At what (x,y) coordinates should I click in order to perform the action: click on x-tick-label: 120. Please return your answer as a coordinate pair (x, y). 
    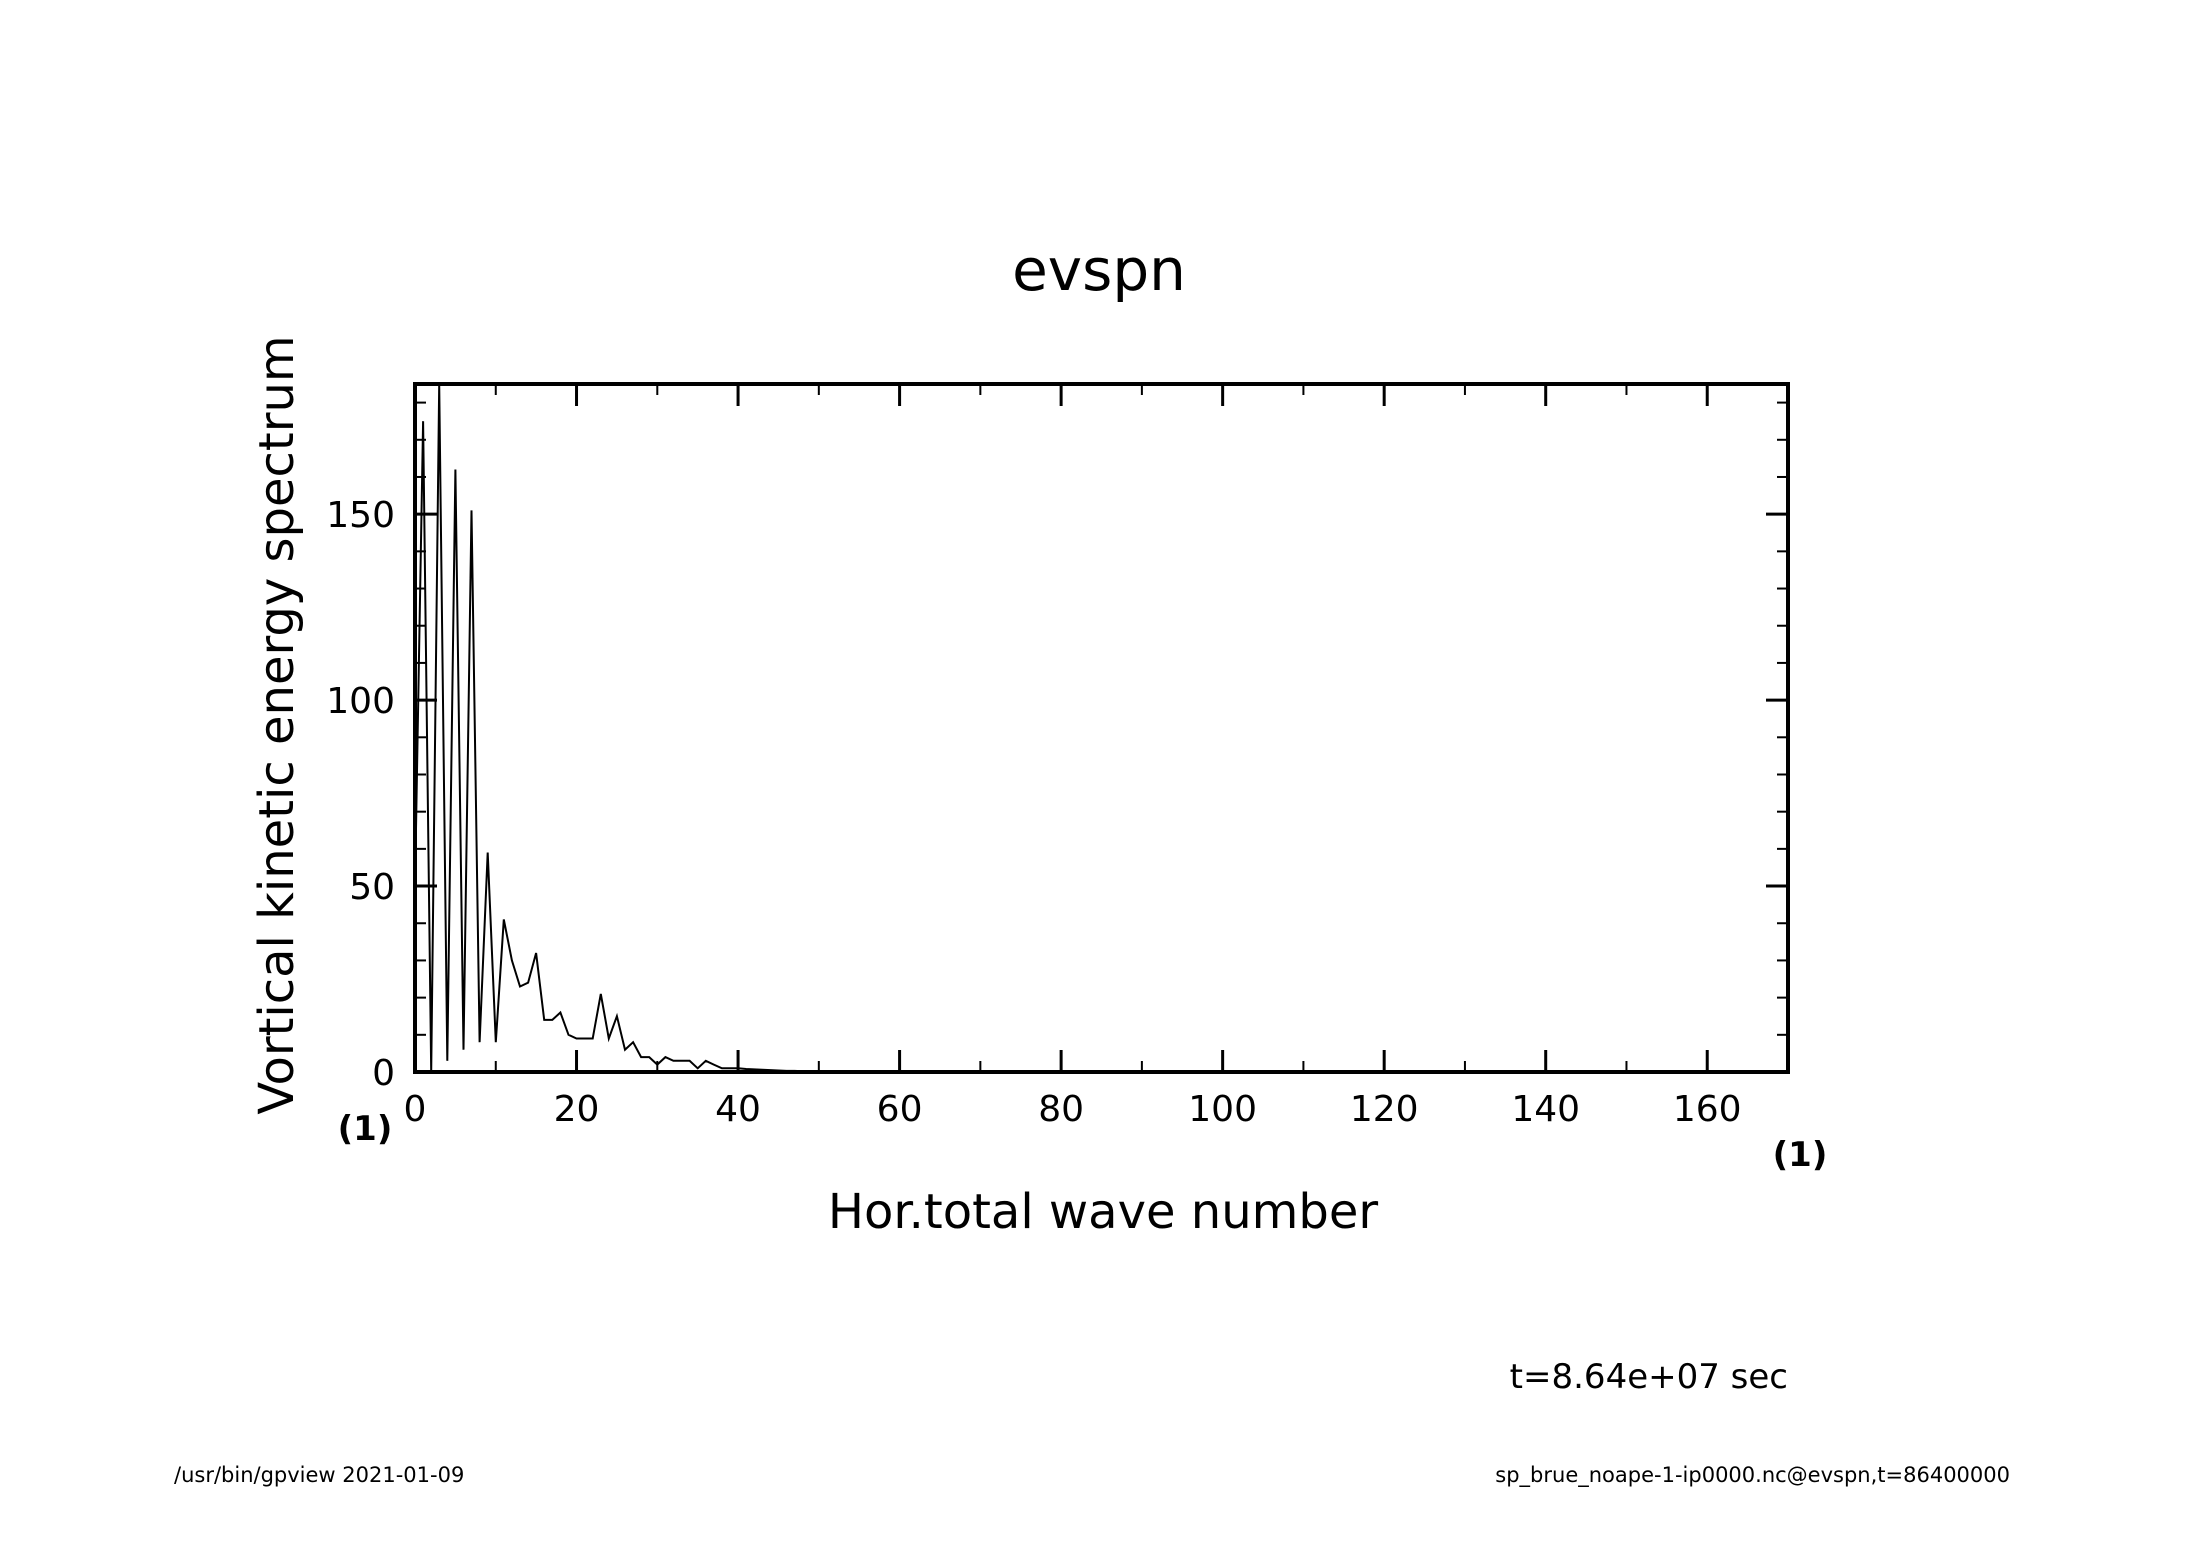
    Looking at the image, I should click on (1384, 1109).